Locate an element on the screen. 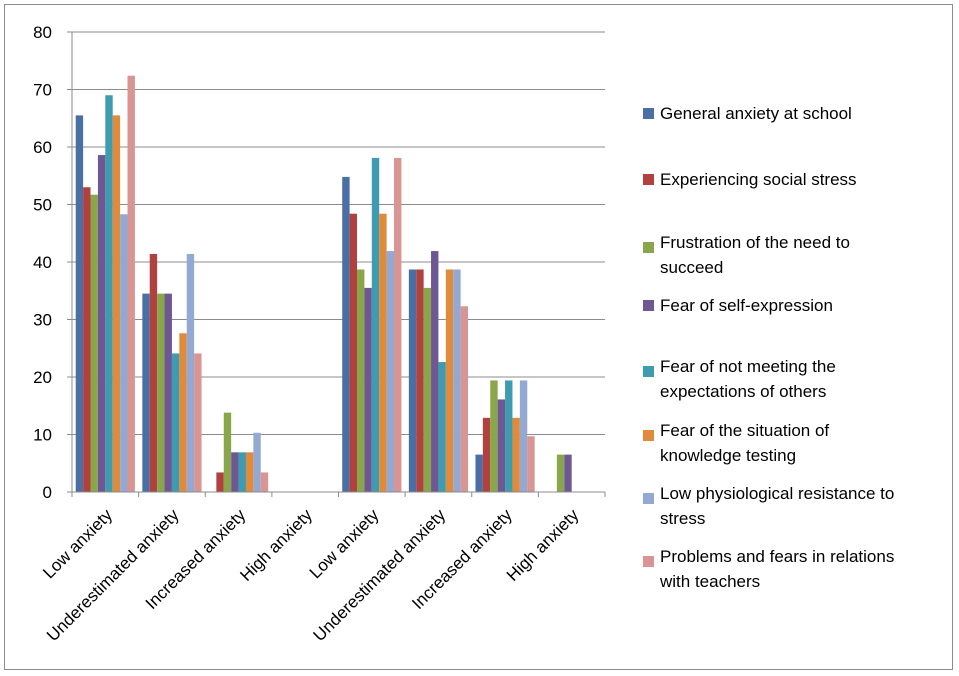  legend-label: stress is located at coordinates (682, 518).